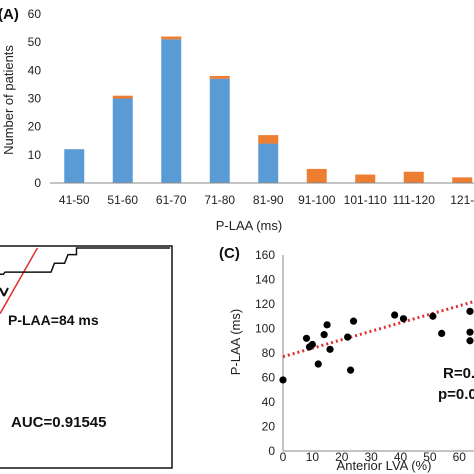 This screenshot has width=474, height=474. What do you see at coordinates (265, 304) in the screenshot?
I see `scatter-y-tick-label: 120` at bounding box center [265, 304].